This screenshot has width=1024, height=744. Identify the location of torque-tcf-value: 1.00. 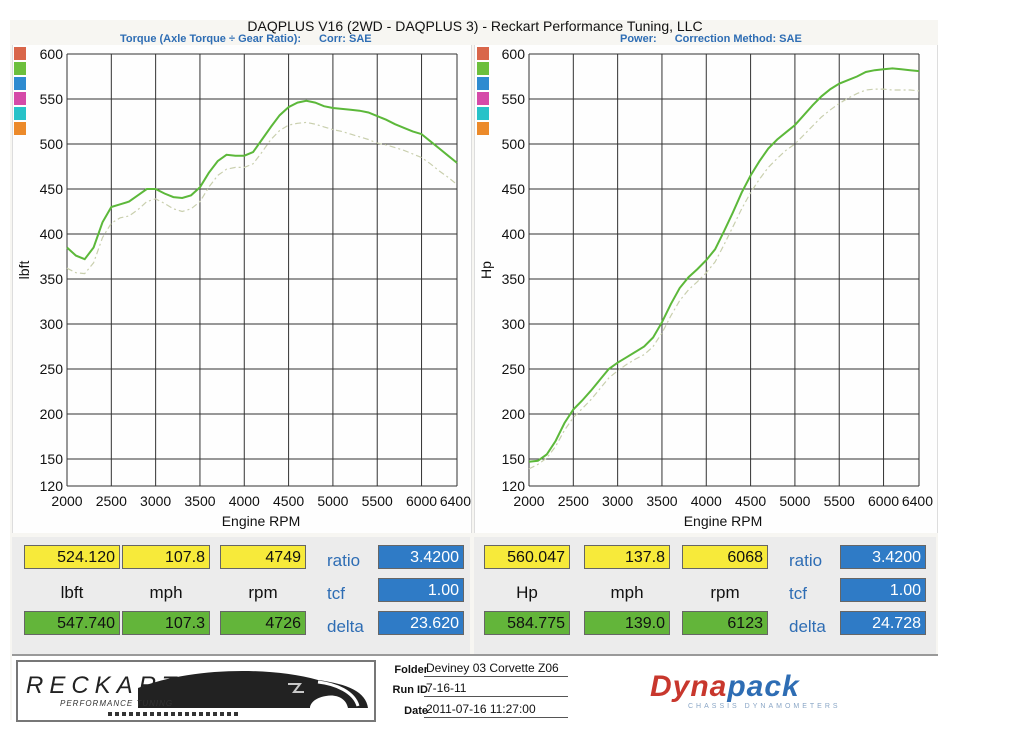
(421, 590).